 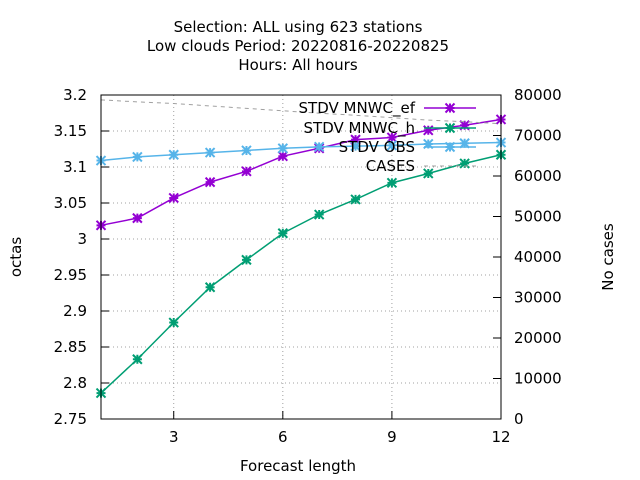 What do you see at coordinates (357, 108) in the screenshot?
I see `legend-label-1: STDV MNWC_ef` at bounding box center [357, 108].